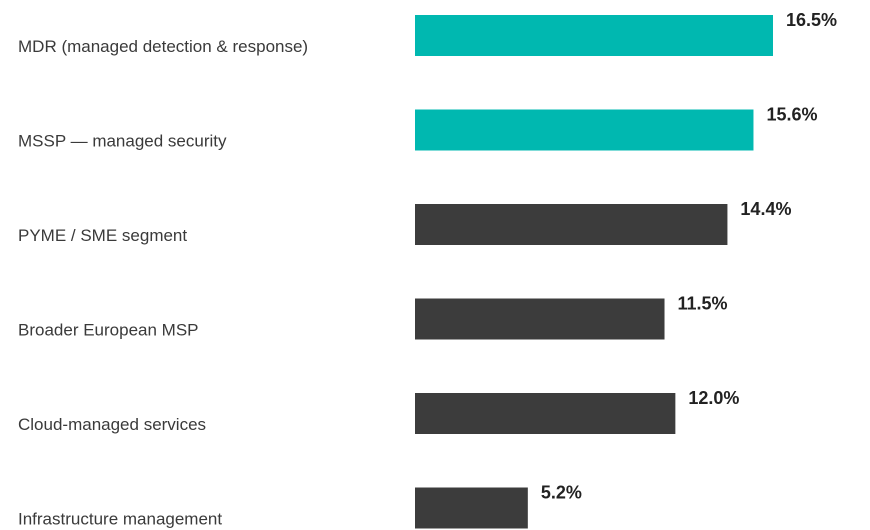 The width and height of the screenshot is (870, 530). Describe the element at coordinates (791, 115) in the screenshot. I see `value-label: 15.6%` at that location.